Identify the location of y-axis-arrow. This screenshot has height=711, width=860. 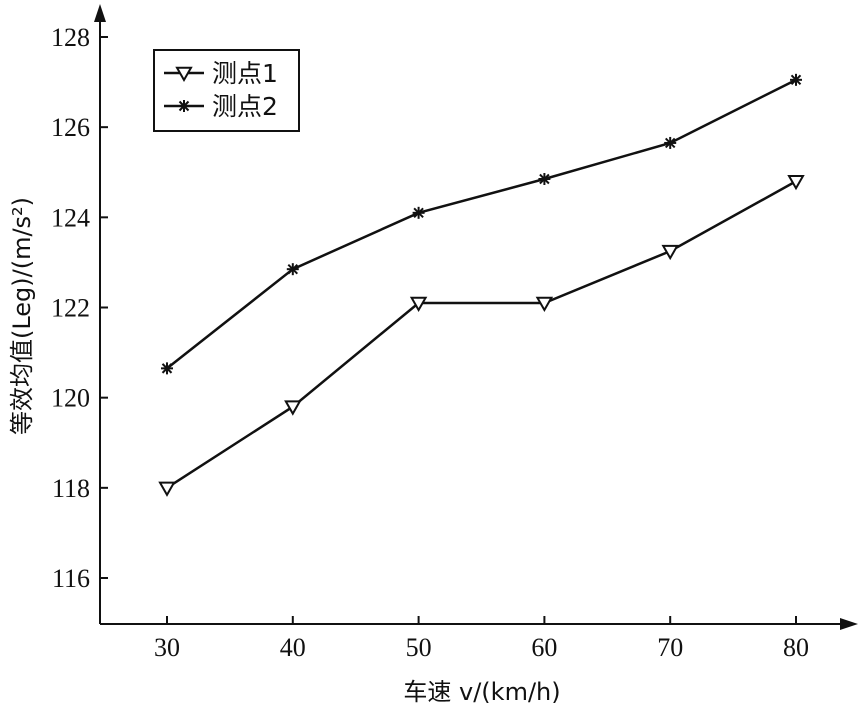
(100, 13).